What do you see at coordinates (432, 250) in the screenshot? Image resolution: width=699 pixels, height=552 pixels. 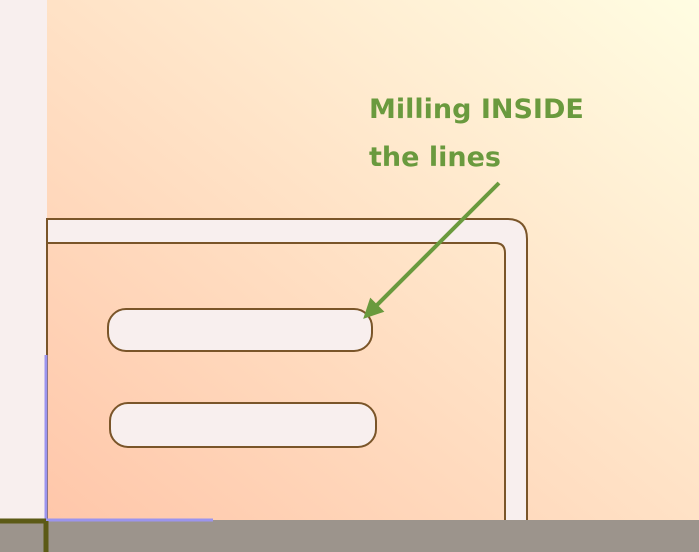 I see `callout-arrow` at bounding box center [432, 250].